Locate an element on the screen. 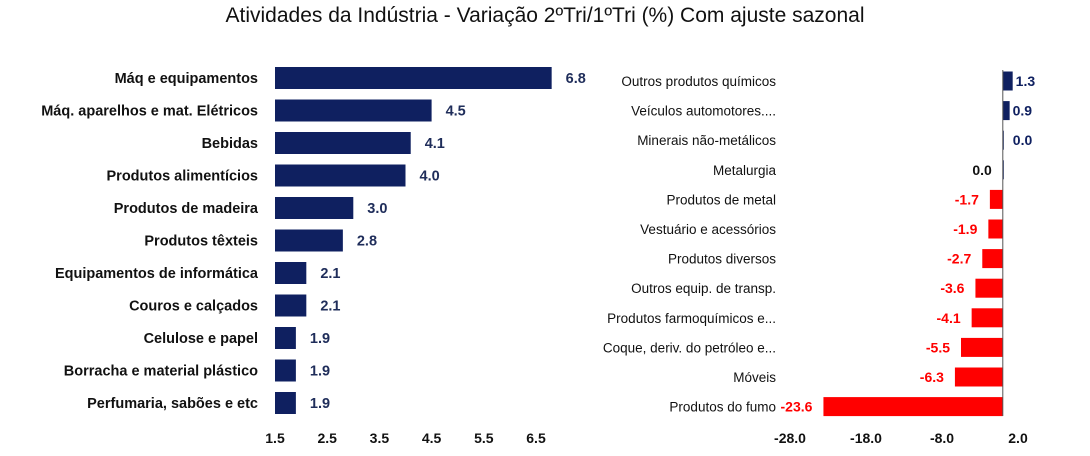 The width and height of the screenshot is (1090, 456). left-x-tick-6: 6.5 is located at coordinates (536, 438).